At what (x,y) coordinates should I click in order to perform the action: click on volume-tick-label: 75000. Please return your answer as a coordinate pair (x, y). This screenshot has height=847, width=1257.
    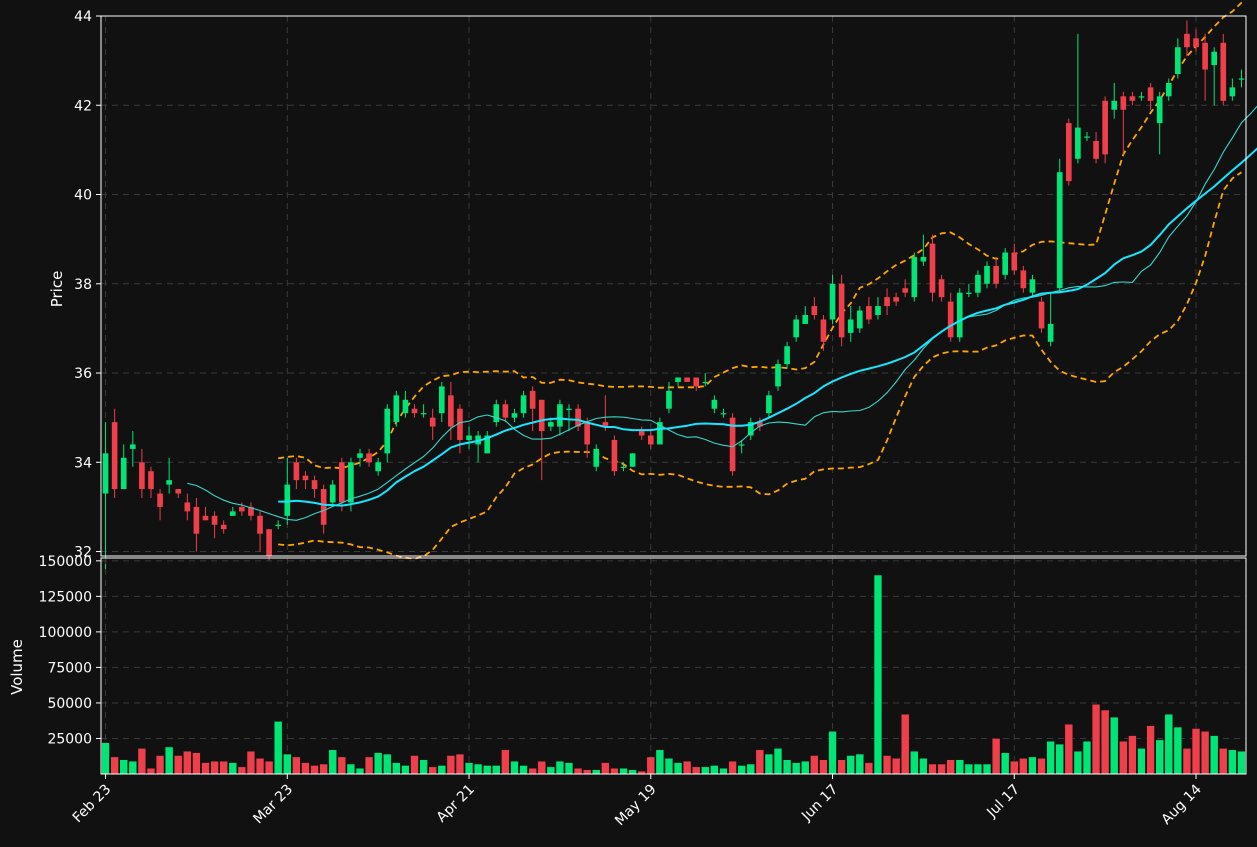
    Looking at the image, I should click on (69, 668).